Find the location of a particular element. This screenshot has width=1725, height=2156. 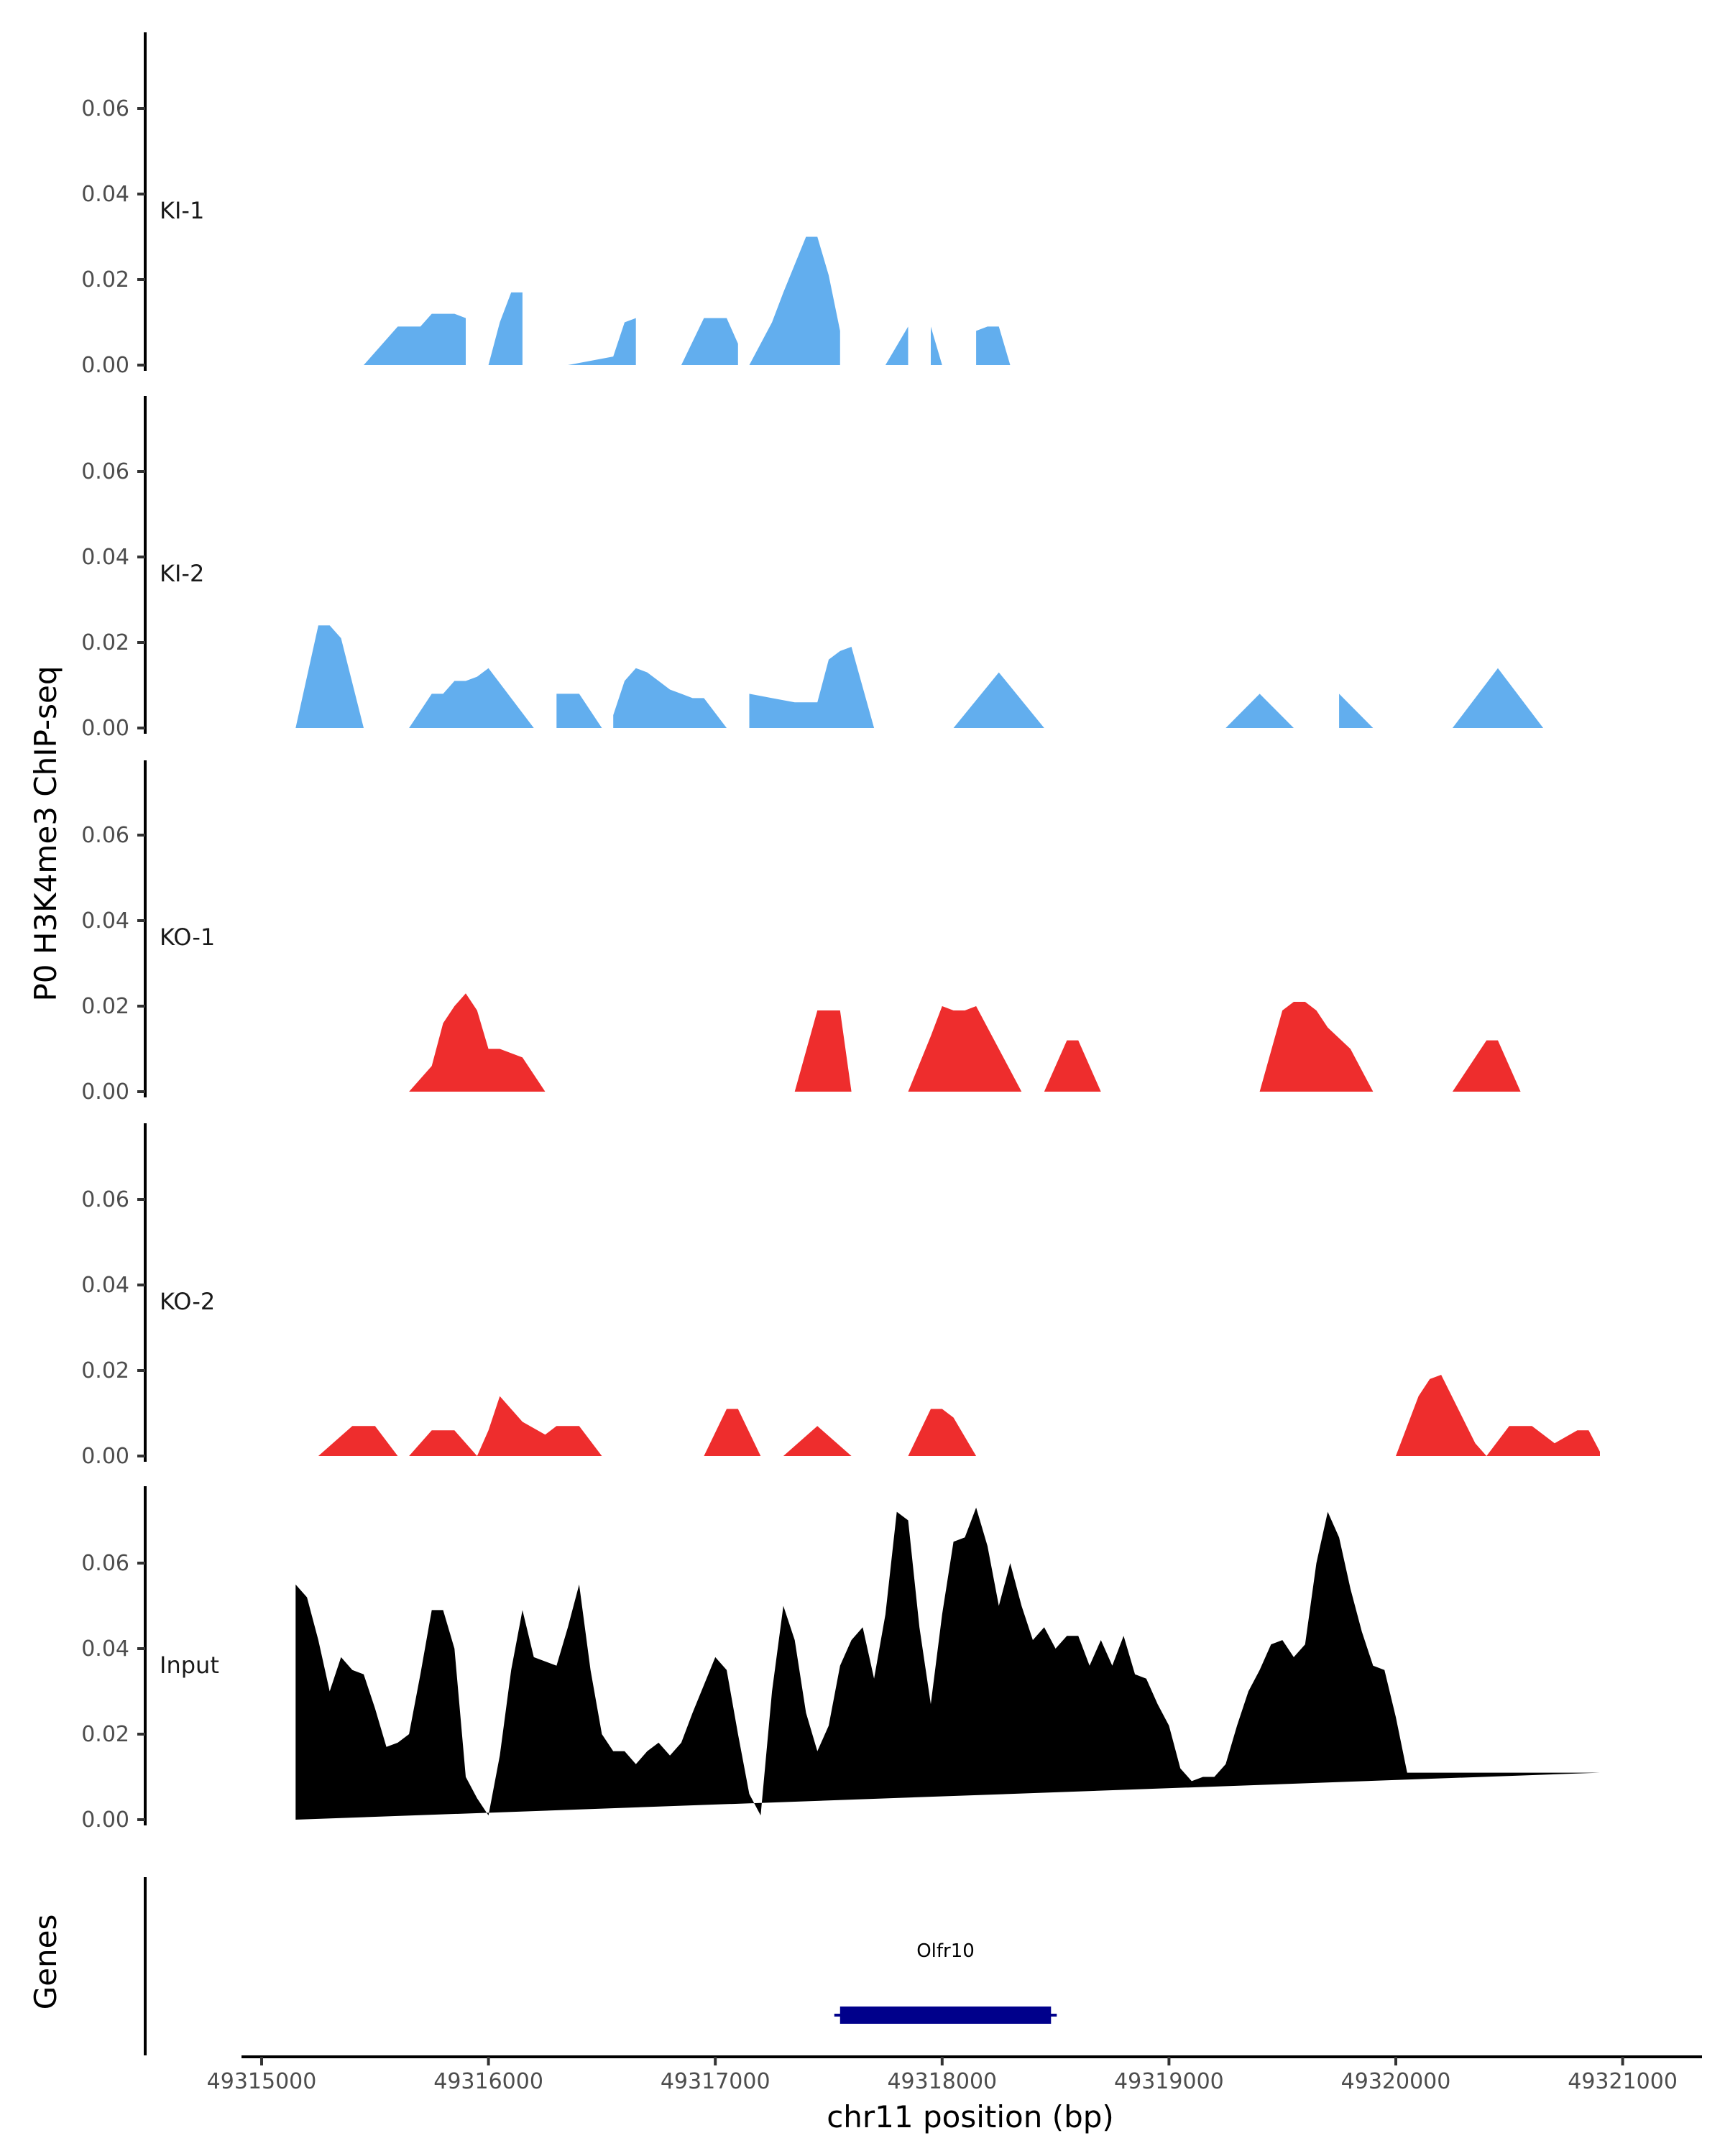

x-tick-label: 49320000 is located at coordinates (1396, 2082).